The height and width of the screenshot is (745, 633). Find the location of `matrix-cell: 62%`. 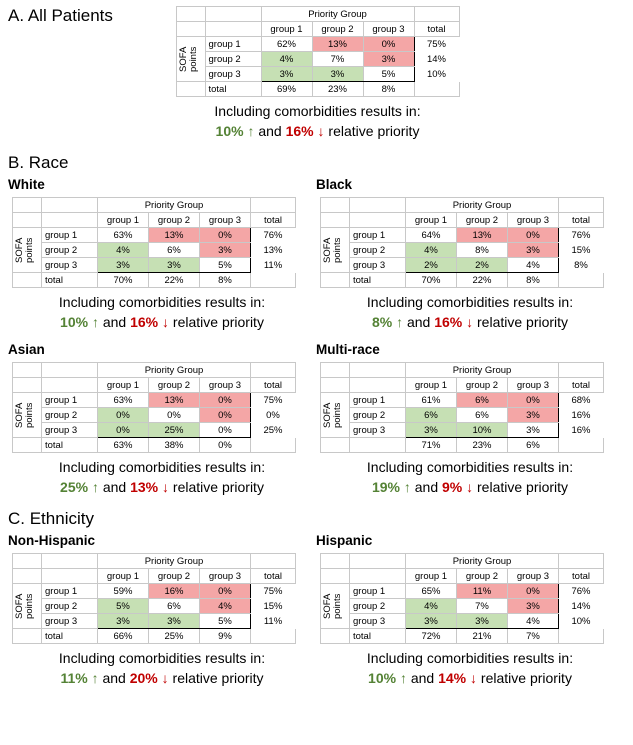

matrix-cell: 62% is located at coordinates (286, 44).